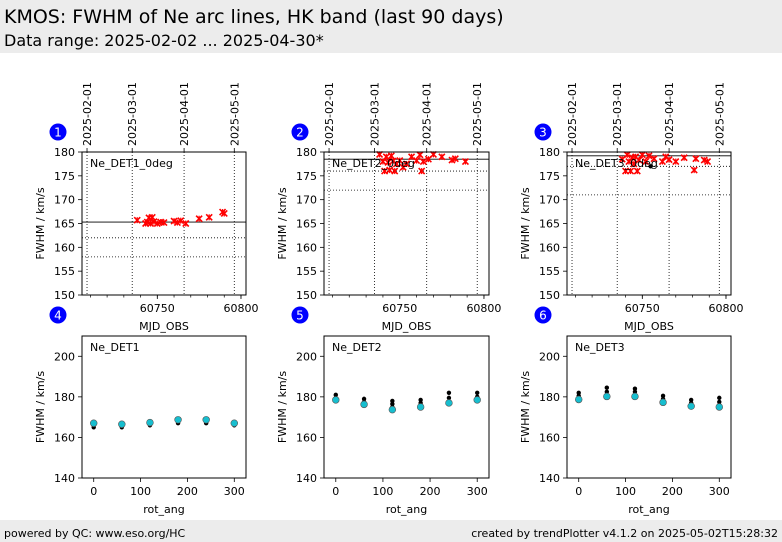 This screenshot has height=542, width=782. I want to click on panel-badge-number: 6, so click(543, 316).